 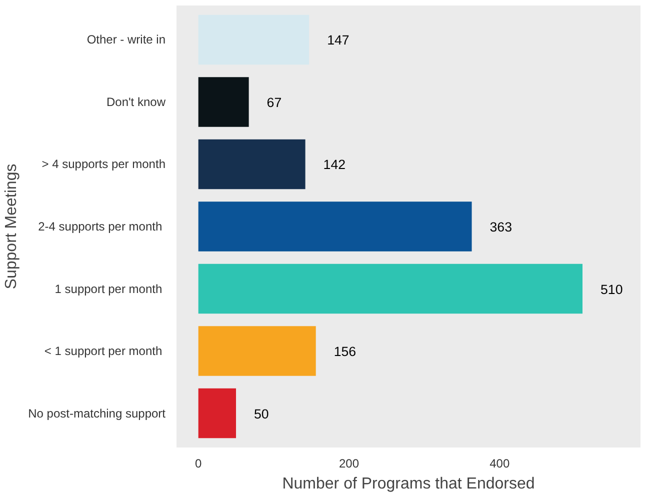 What do you see at coordinates (108, 289) in the screenshot?
I see `y-tick-label: 1 support per month` at bounding box center [108, 289].